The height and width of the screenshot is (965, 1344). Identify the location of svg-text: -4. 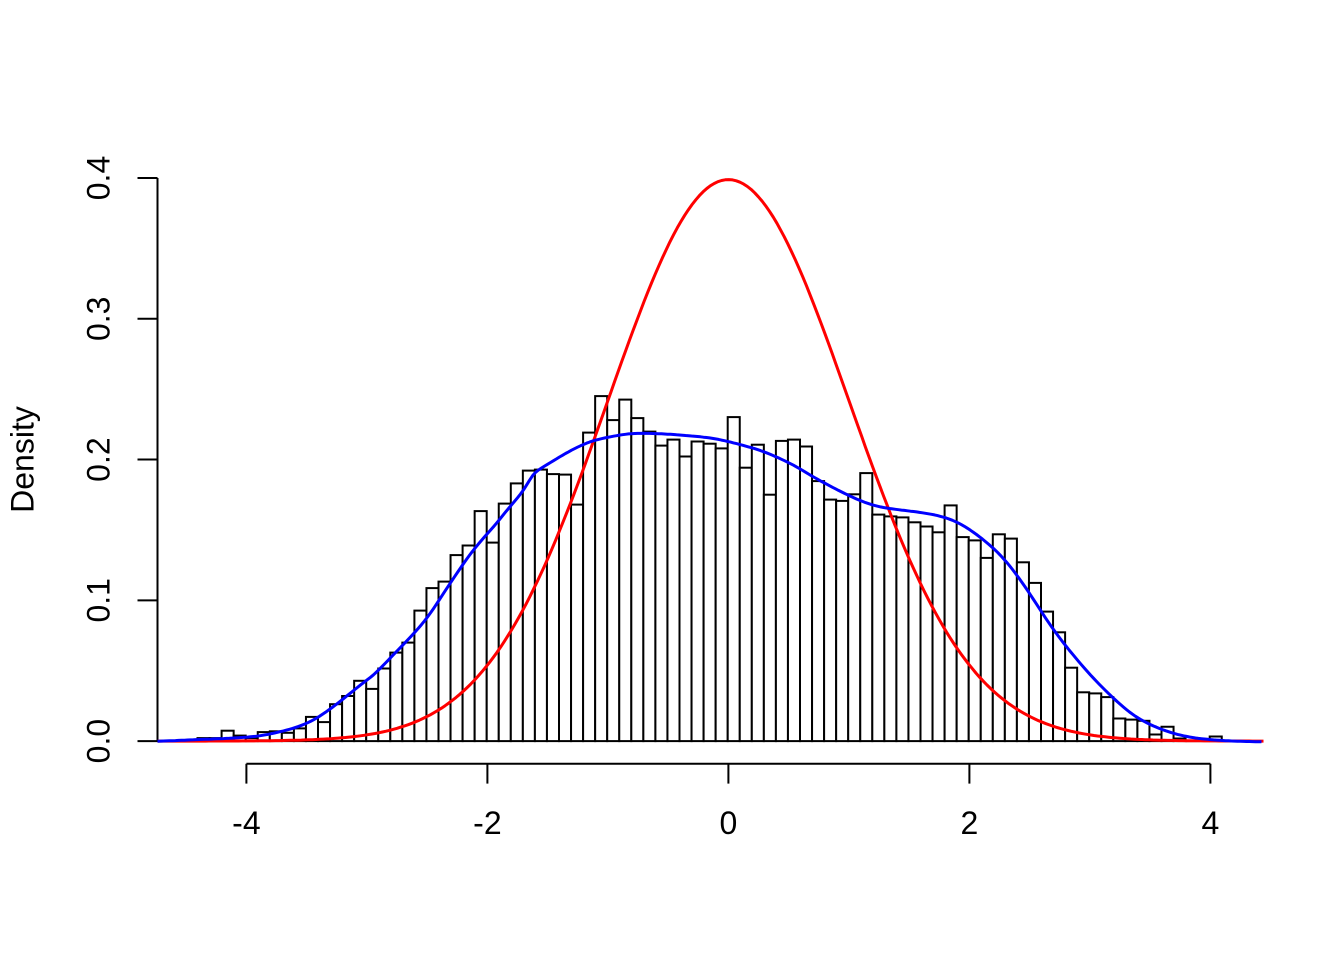
(246, 823).